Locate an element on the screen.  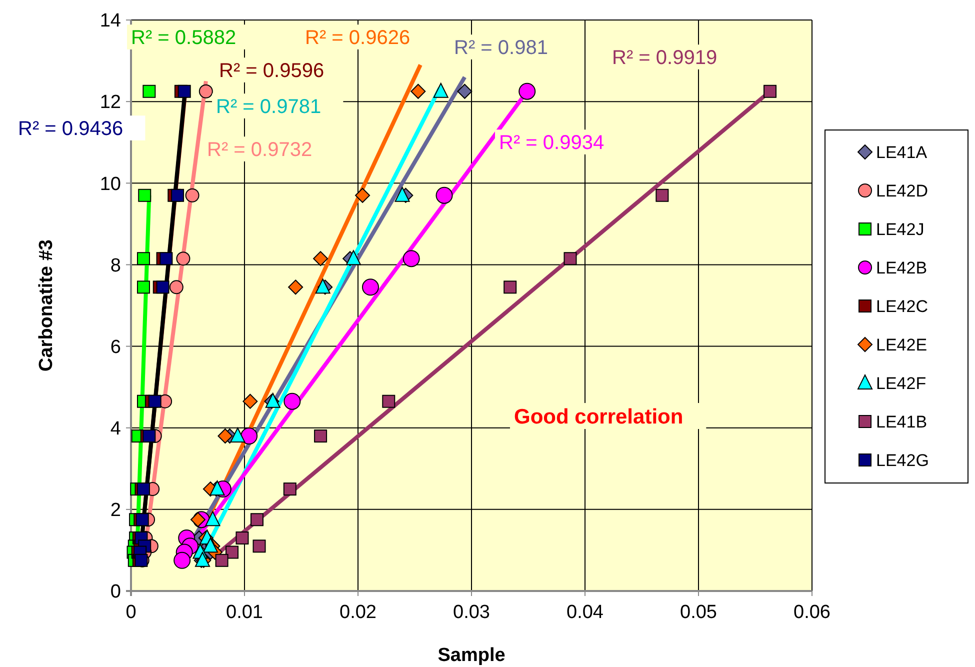
annotation: R² = 0.981 is located at coordinates (501, 48).